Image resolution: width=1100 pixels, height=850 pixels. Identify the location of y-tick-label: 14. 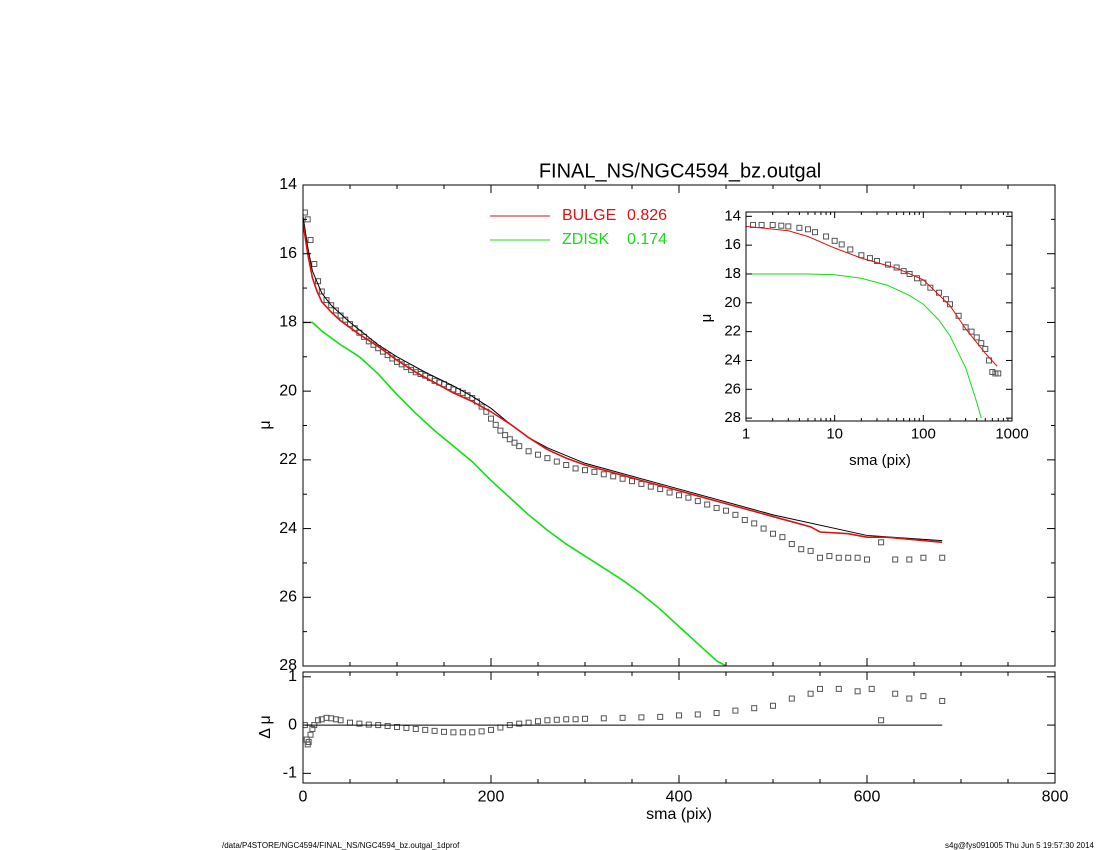
(732, 215).